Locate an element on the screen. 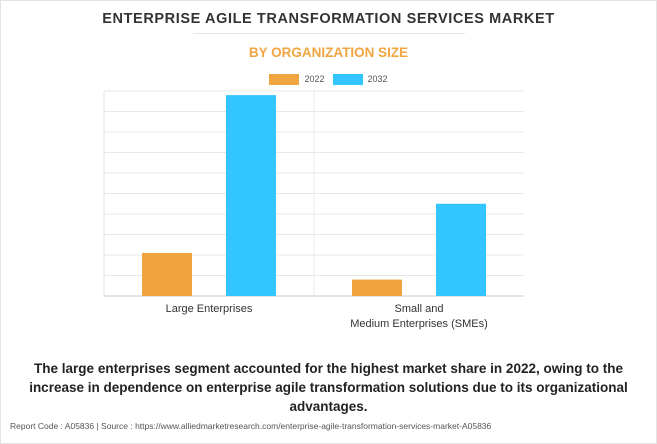 This screenshot has height=444, width=657. legend-label-2032: 2032 is located at coordinates (377, 79).